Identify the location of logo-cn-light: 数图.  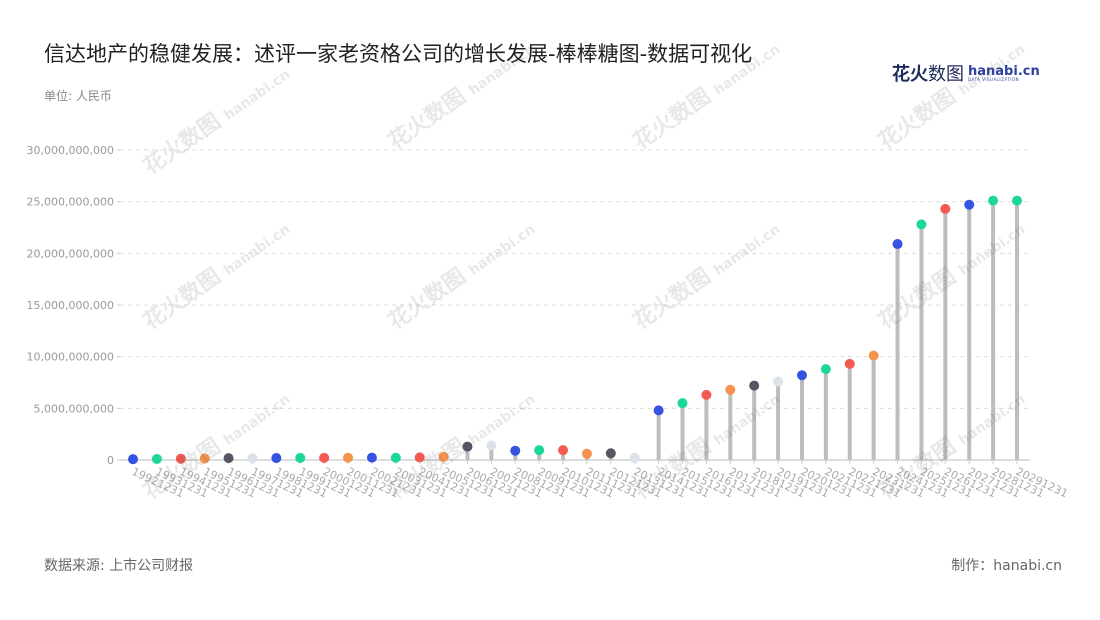
(946, 74).